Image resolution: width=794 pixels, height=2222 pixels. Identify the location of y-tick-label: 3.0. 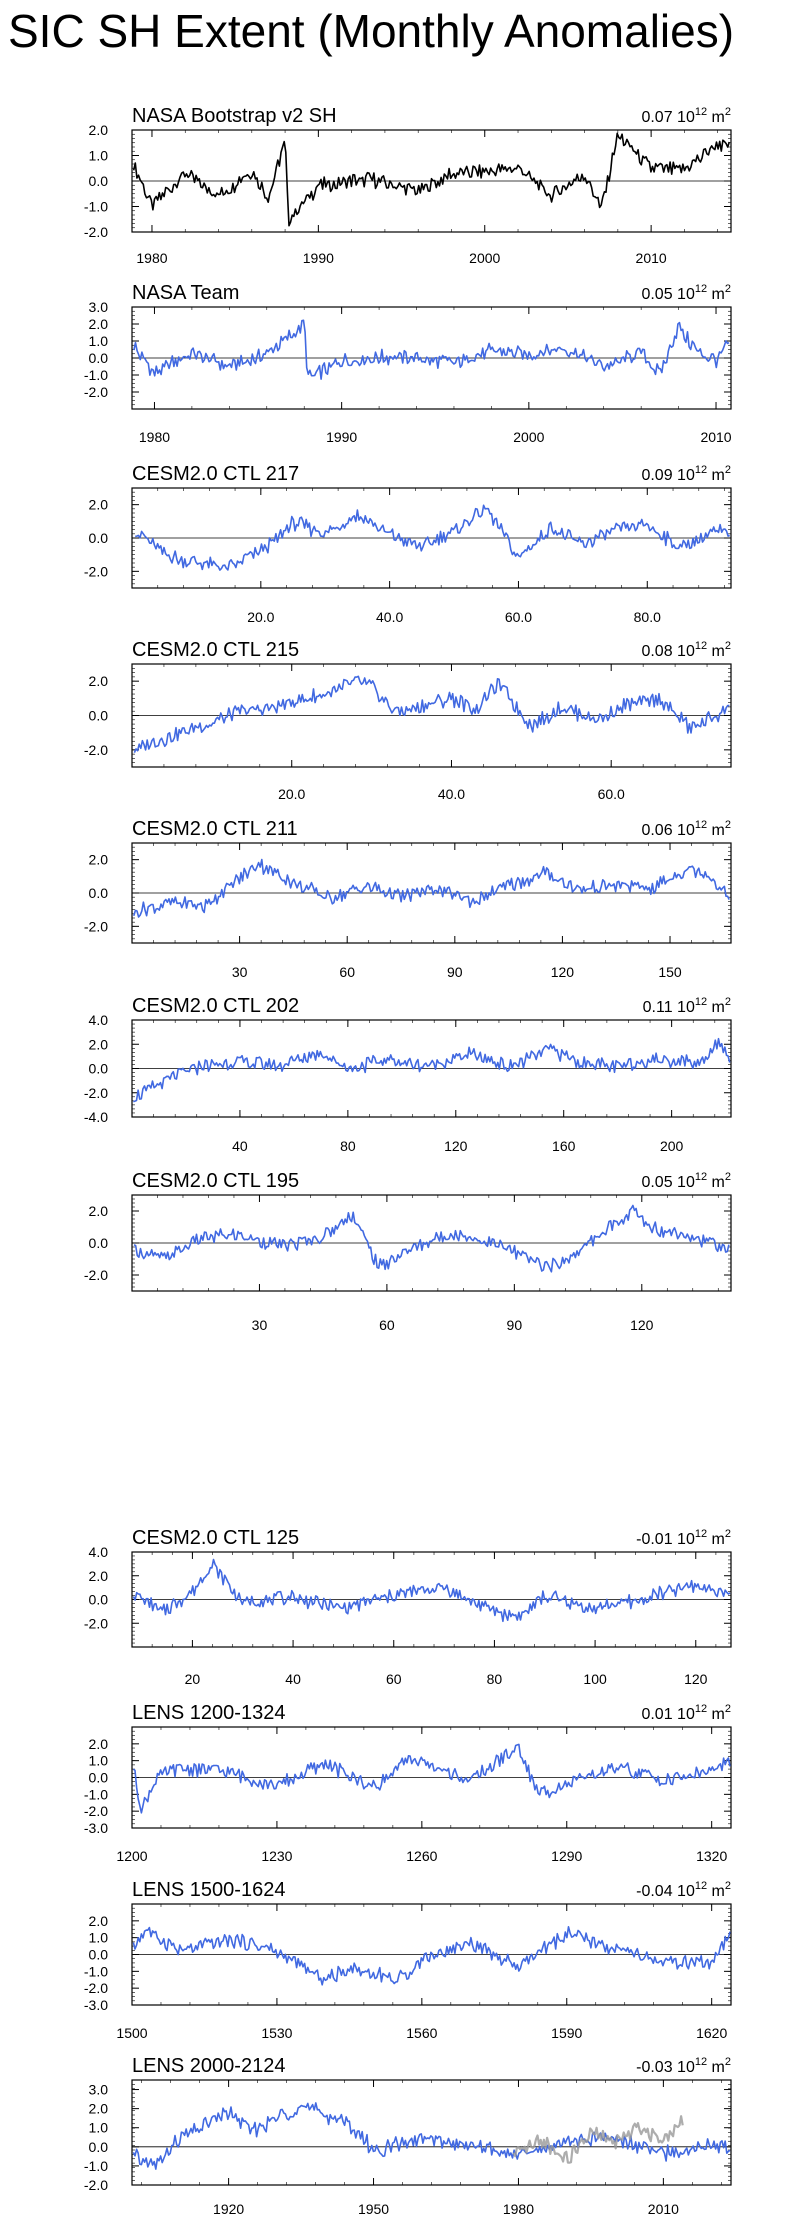
(99, 2090).